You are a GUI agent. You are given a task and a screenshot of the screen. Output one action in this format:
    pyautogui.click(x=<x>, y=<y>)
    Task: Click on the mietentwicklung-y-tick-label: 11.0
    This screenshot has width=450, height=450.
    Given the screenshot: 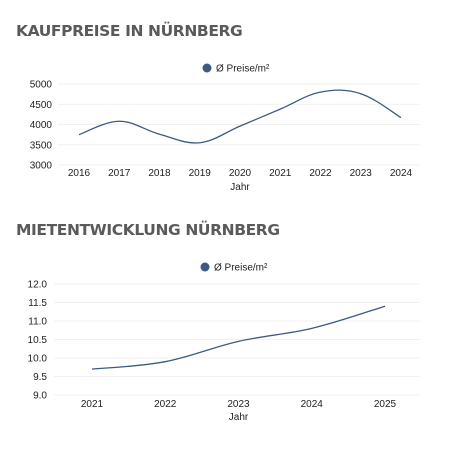 What is the action you would take?
    pyautogui.click(x=37, y=322)
    